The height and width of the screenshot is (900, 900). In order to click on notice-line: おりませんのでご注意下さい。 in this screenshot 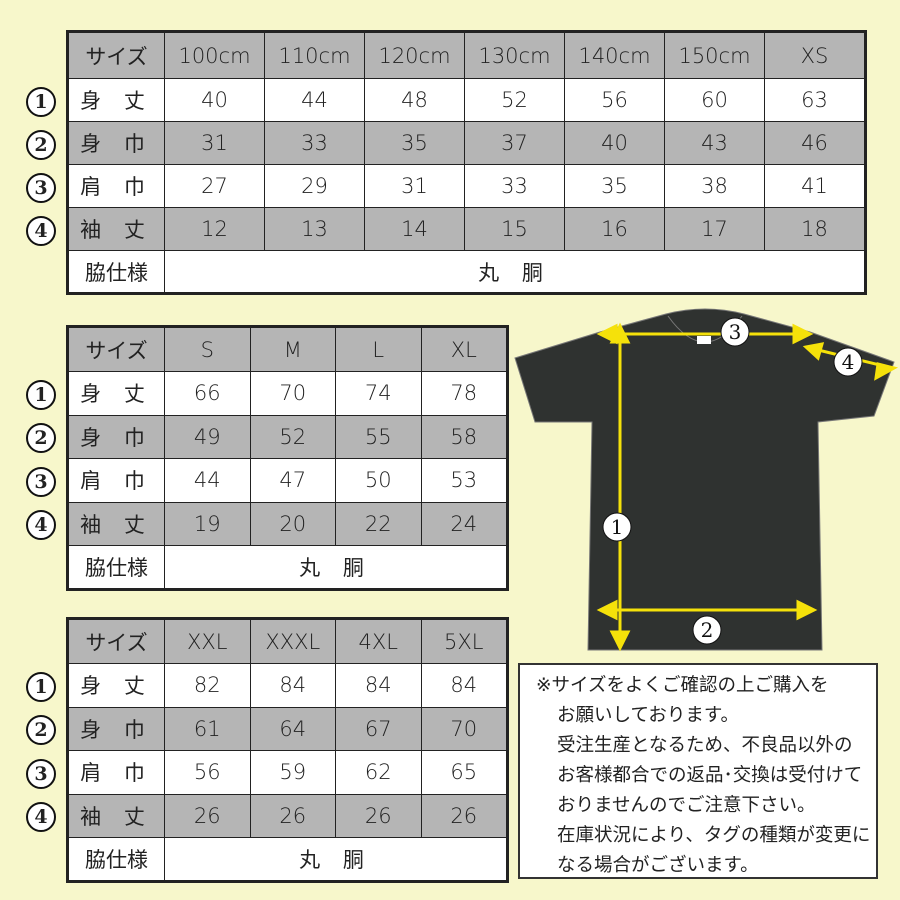, I will do `click(686, 805)`.